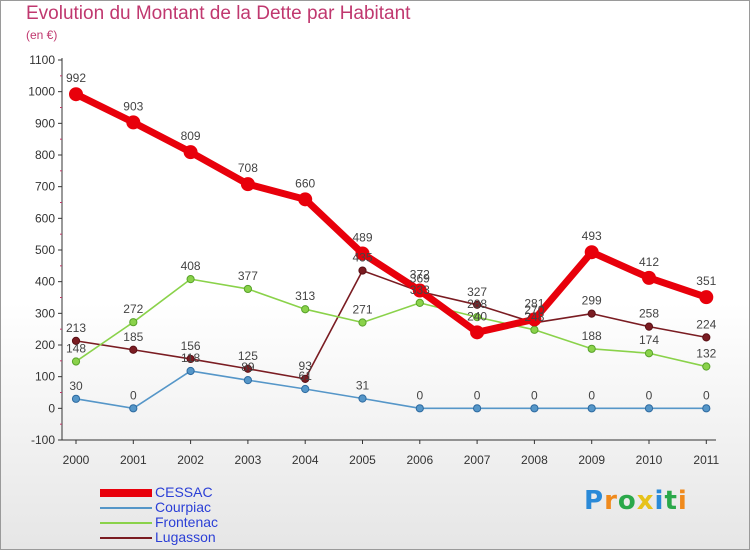 Image resolution: width=750 pixels, height=550 pixels. I want to click on legend-item-frontenac: Frontenac, so click(200, 522).